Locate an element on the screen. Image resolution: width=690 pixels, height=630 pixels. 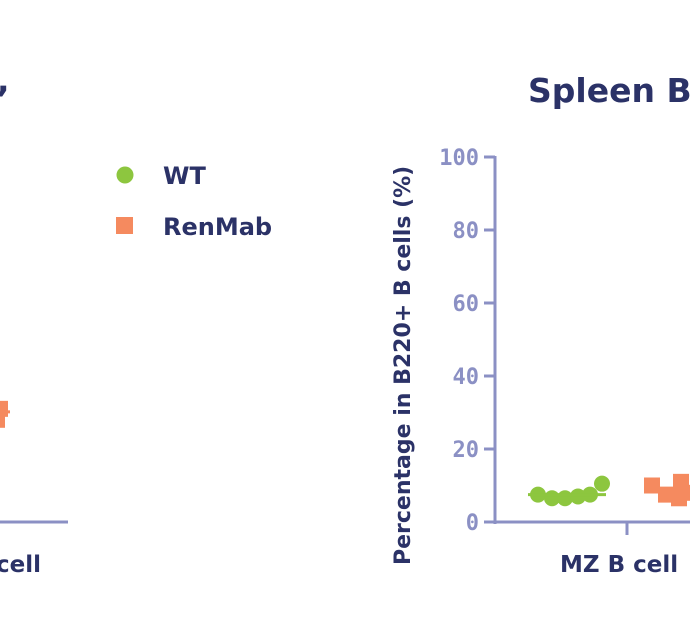
left-renmab-points is located at coordinates (5, 414).